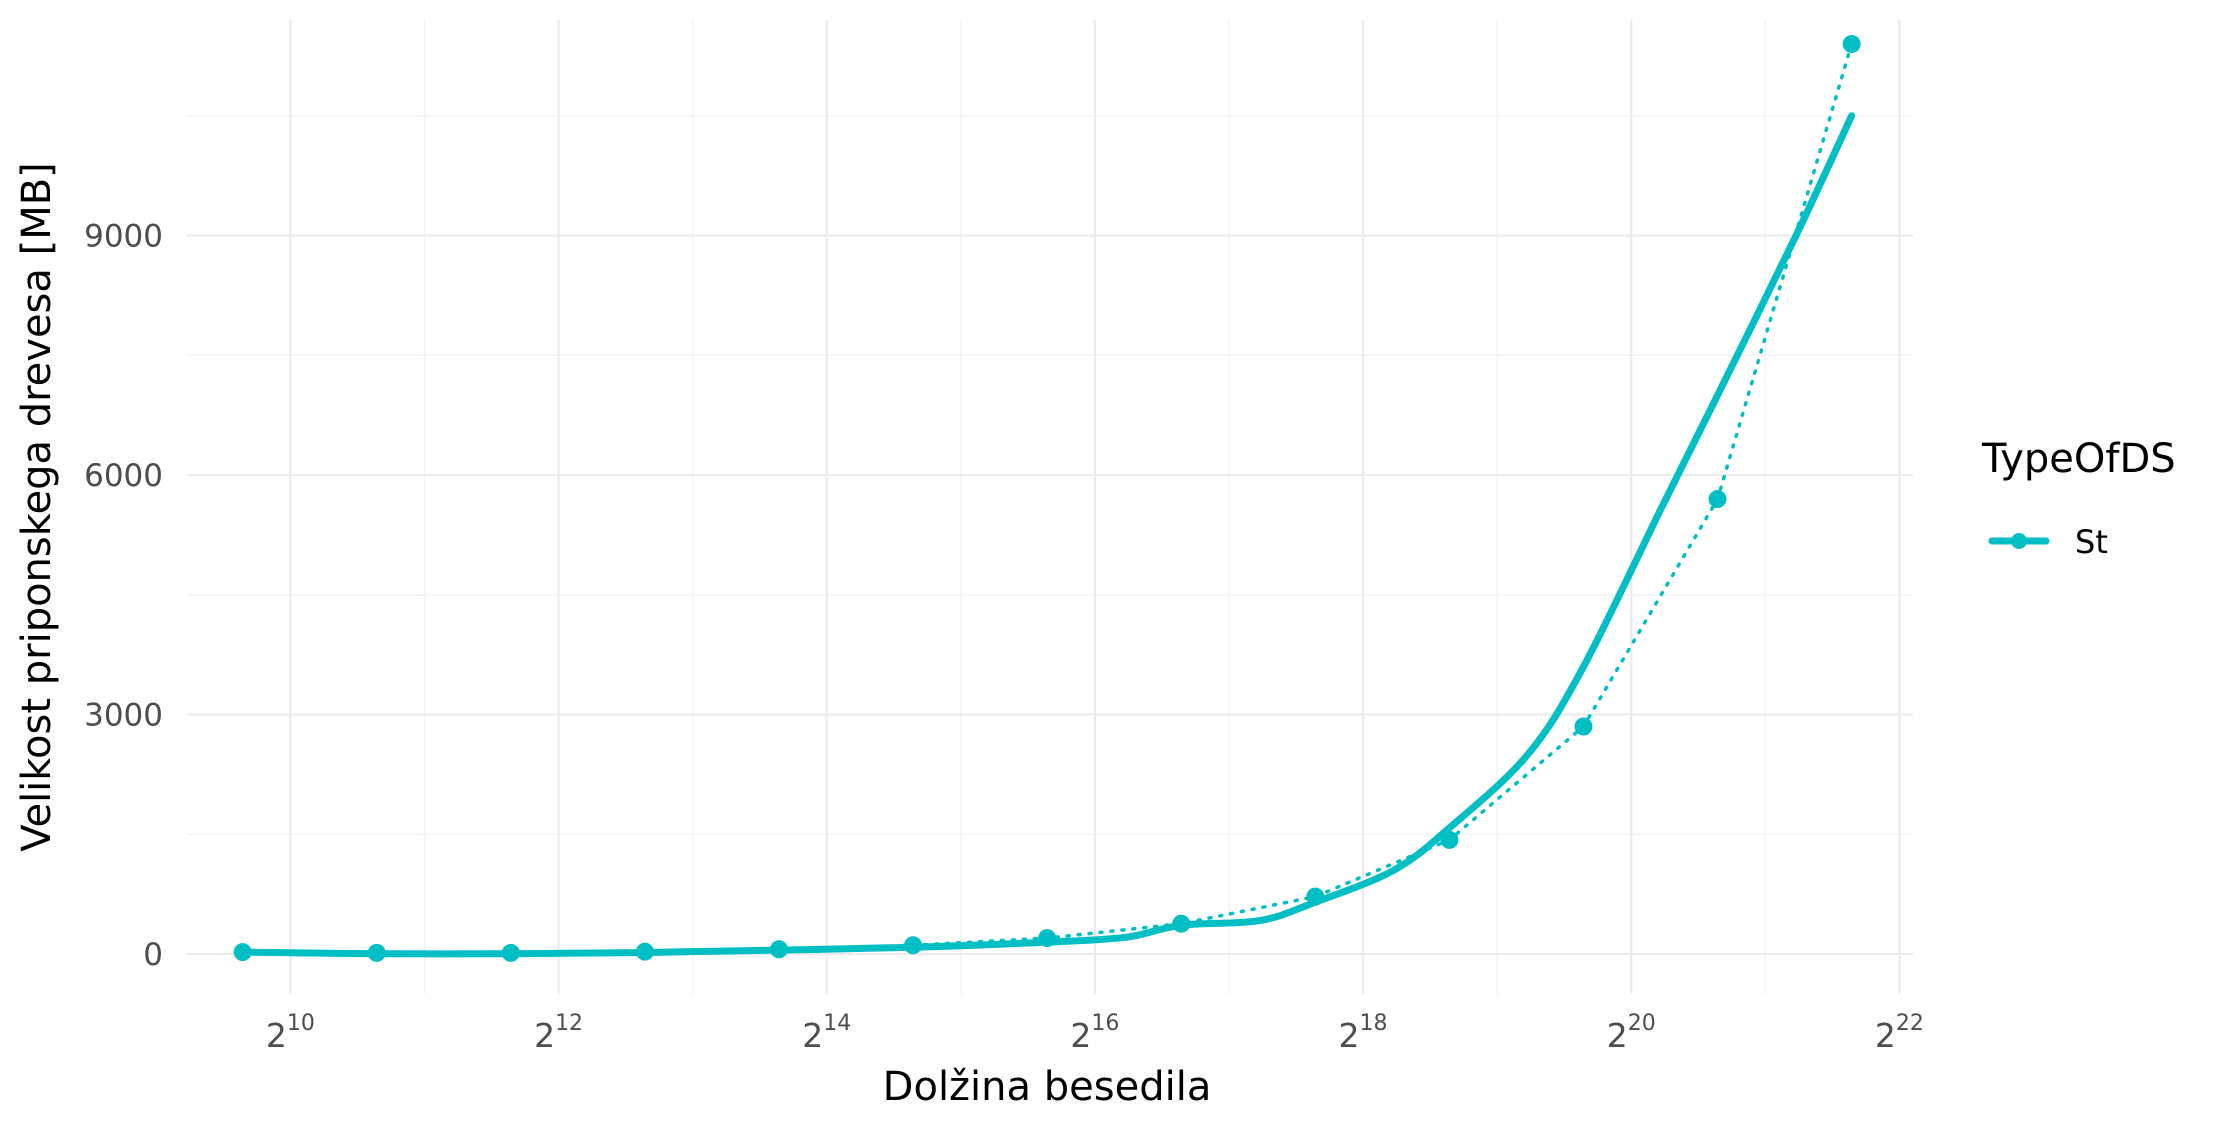 This screenshot has height=1128, width=2225. Describe the element at coordinates (123, 476) in the screenshot. I see `y-tick-label: 6000` at that location.